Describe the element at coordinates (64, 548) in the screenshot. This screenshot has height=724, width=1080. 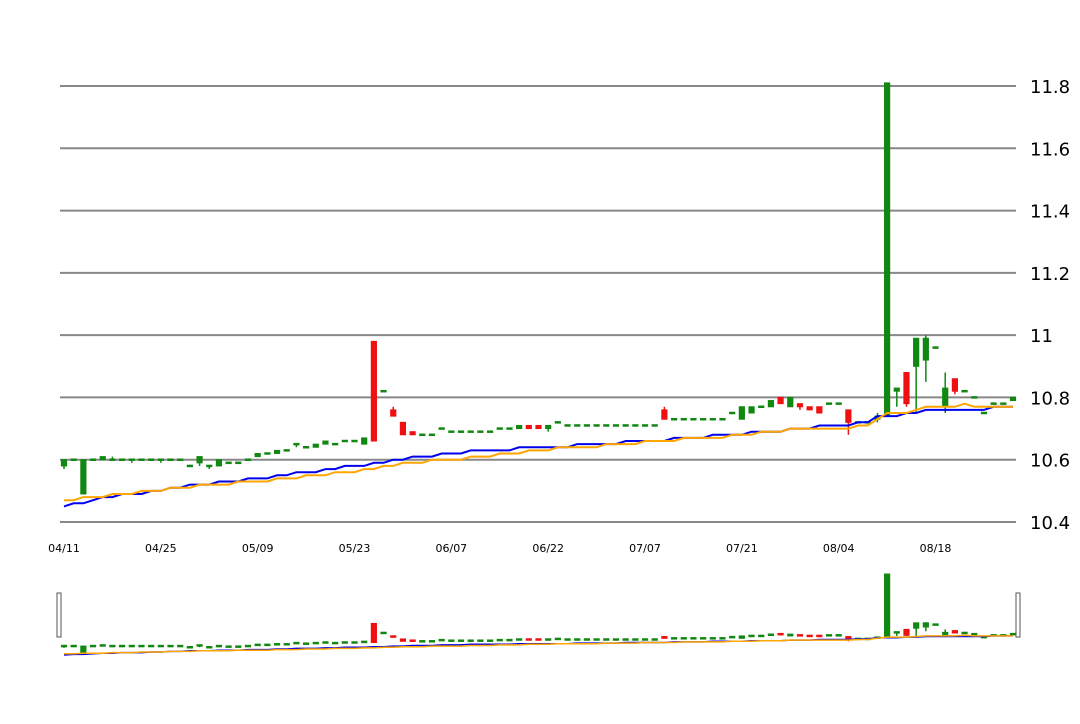
I see `x-tick-label: 04/11` at that location.